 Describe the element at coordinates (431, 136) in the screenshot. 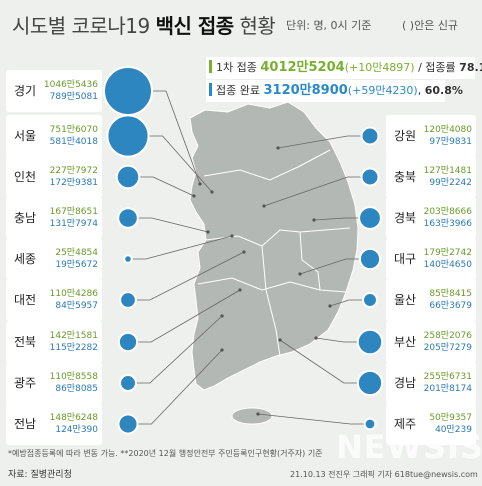

I see `region-label-10: 강원 120만4080 97만9831` at that location.